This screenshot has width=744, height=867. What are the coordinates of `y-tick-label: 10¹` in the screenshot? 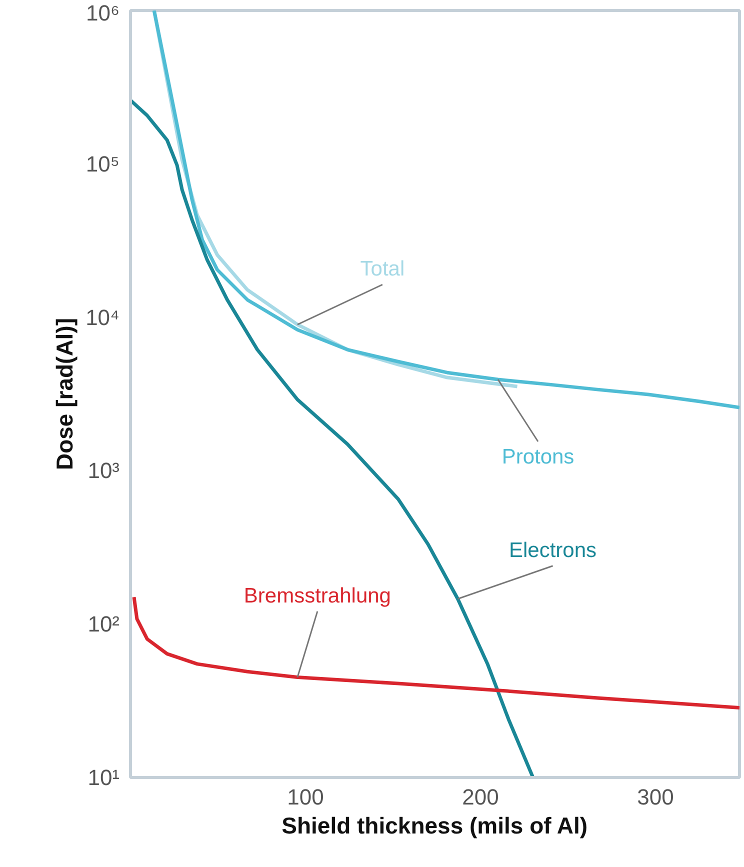 It's located at (104, 777).